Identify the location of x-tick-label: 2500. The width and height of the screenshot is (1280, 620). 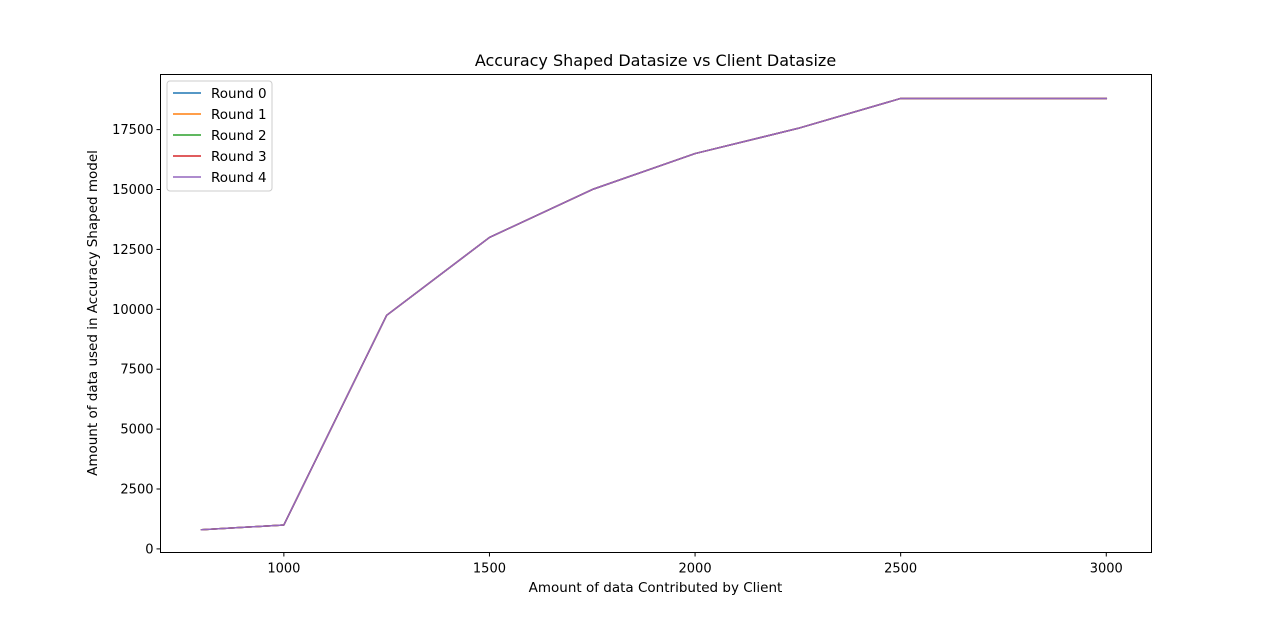
(900, 569).